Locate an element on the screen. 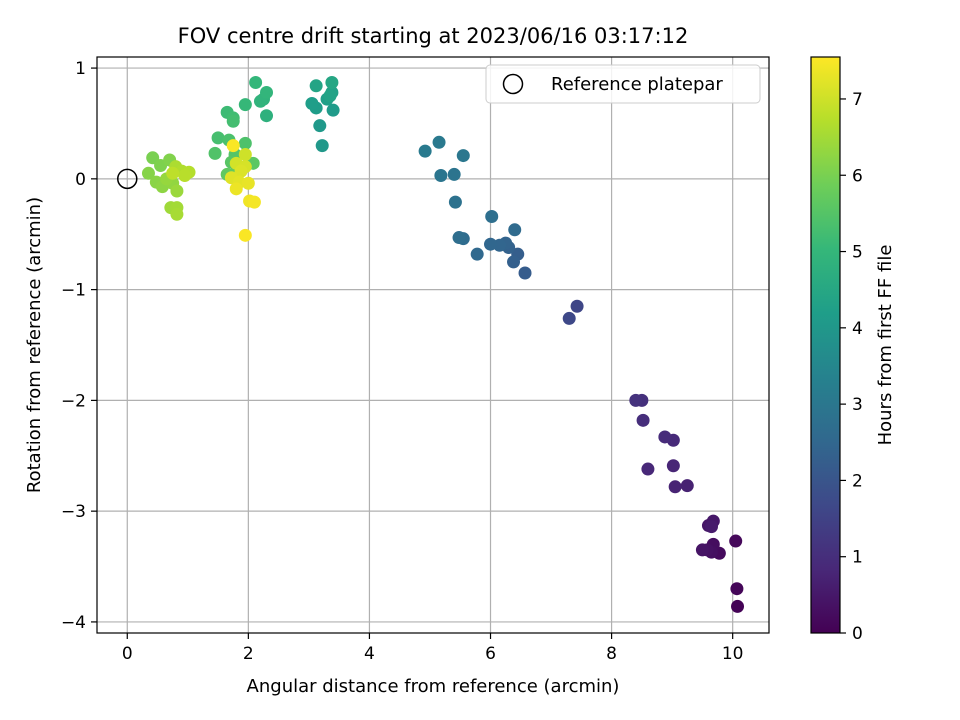 The image size is (960, 720). colorbar: 0 1 2 3 4 5 6 7 Hours from first FF file is located at coordinates (853, 350).